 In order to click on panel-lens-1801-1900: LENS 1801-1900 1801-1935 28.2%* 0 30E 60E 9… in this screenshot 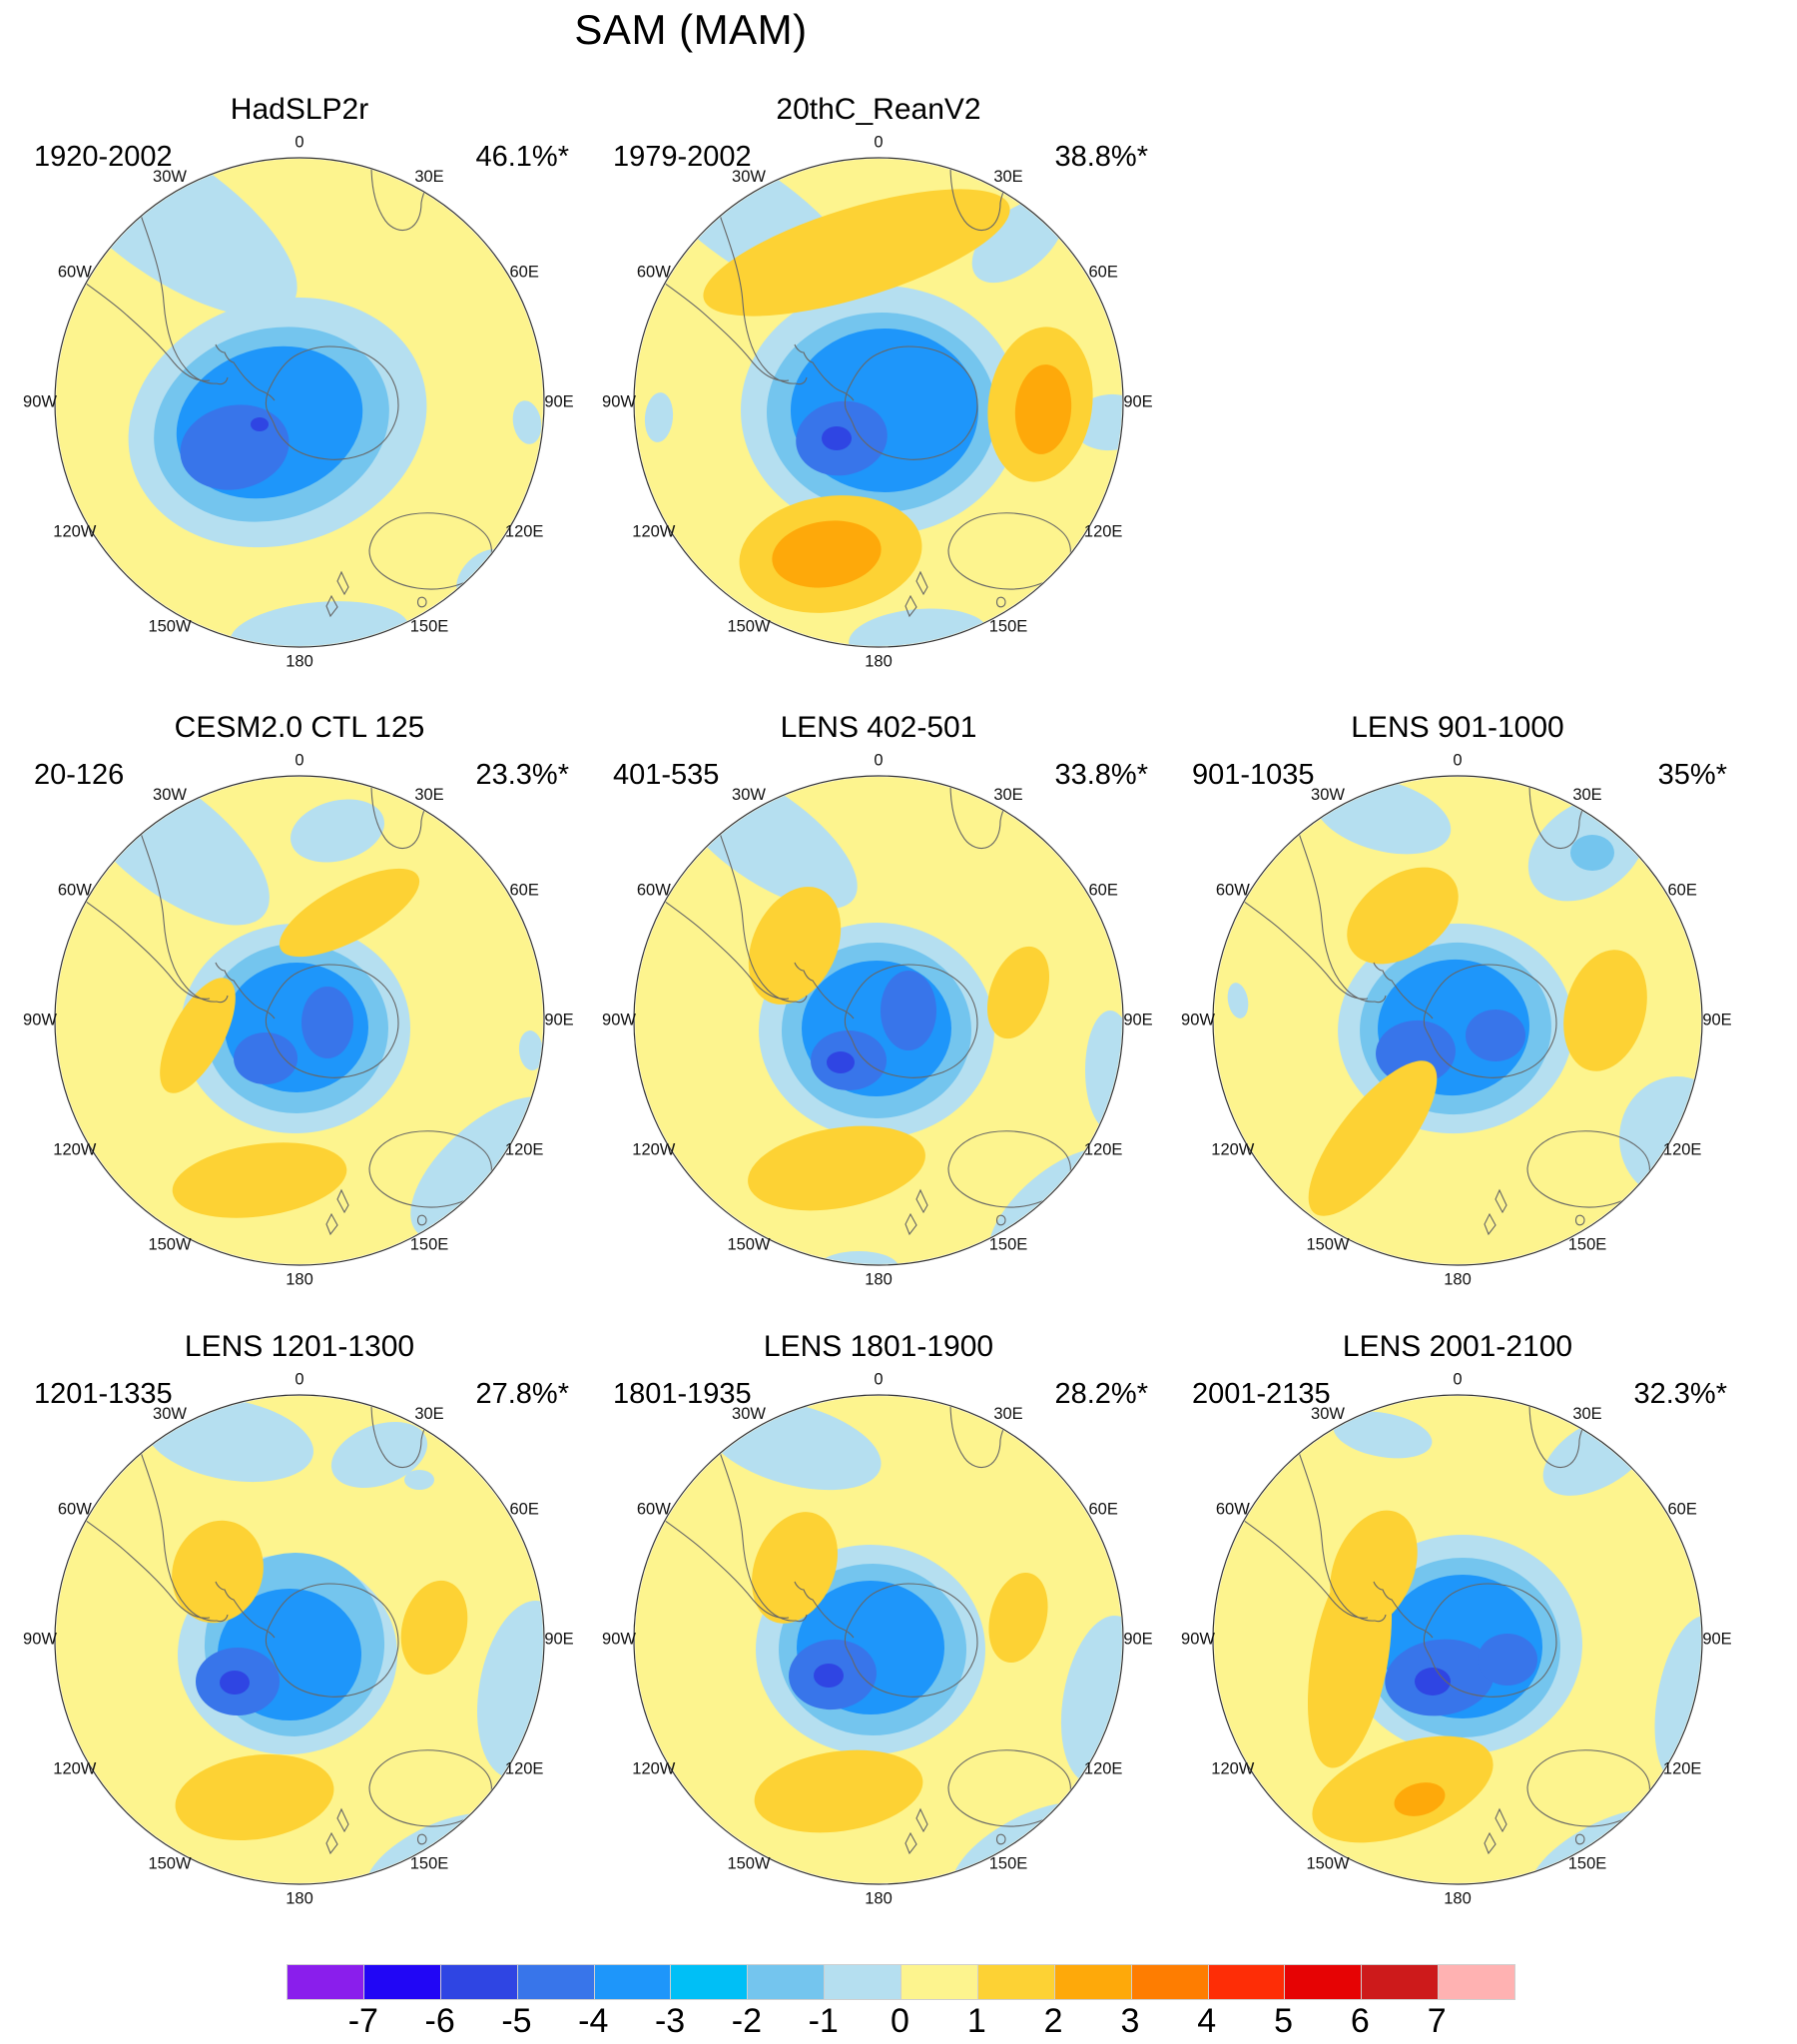, I will do `click(878, 1639)`.